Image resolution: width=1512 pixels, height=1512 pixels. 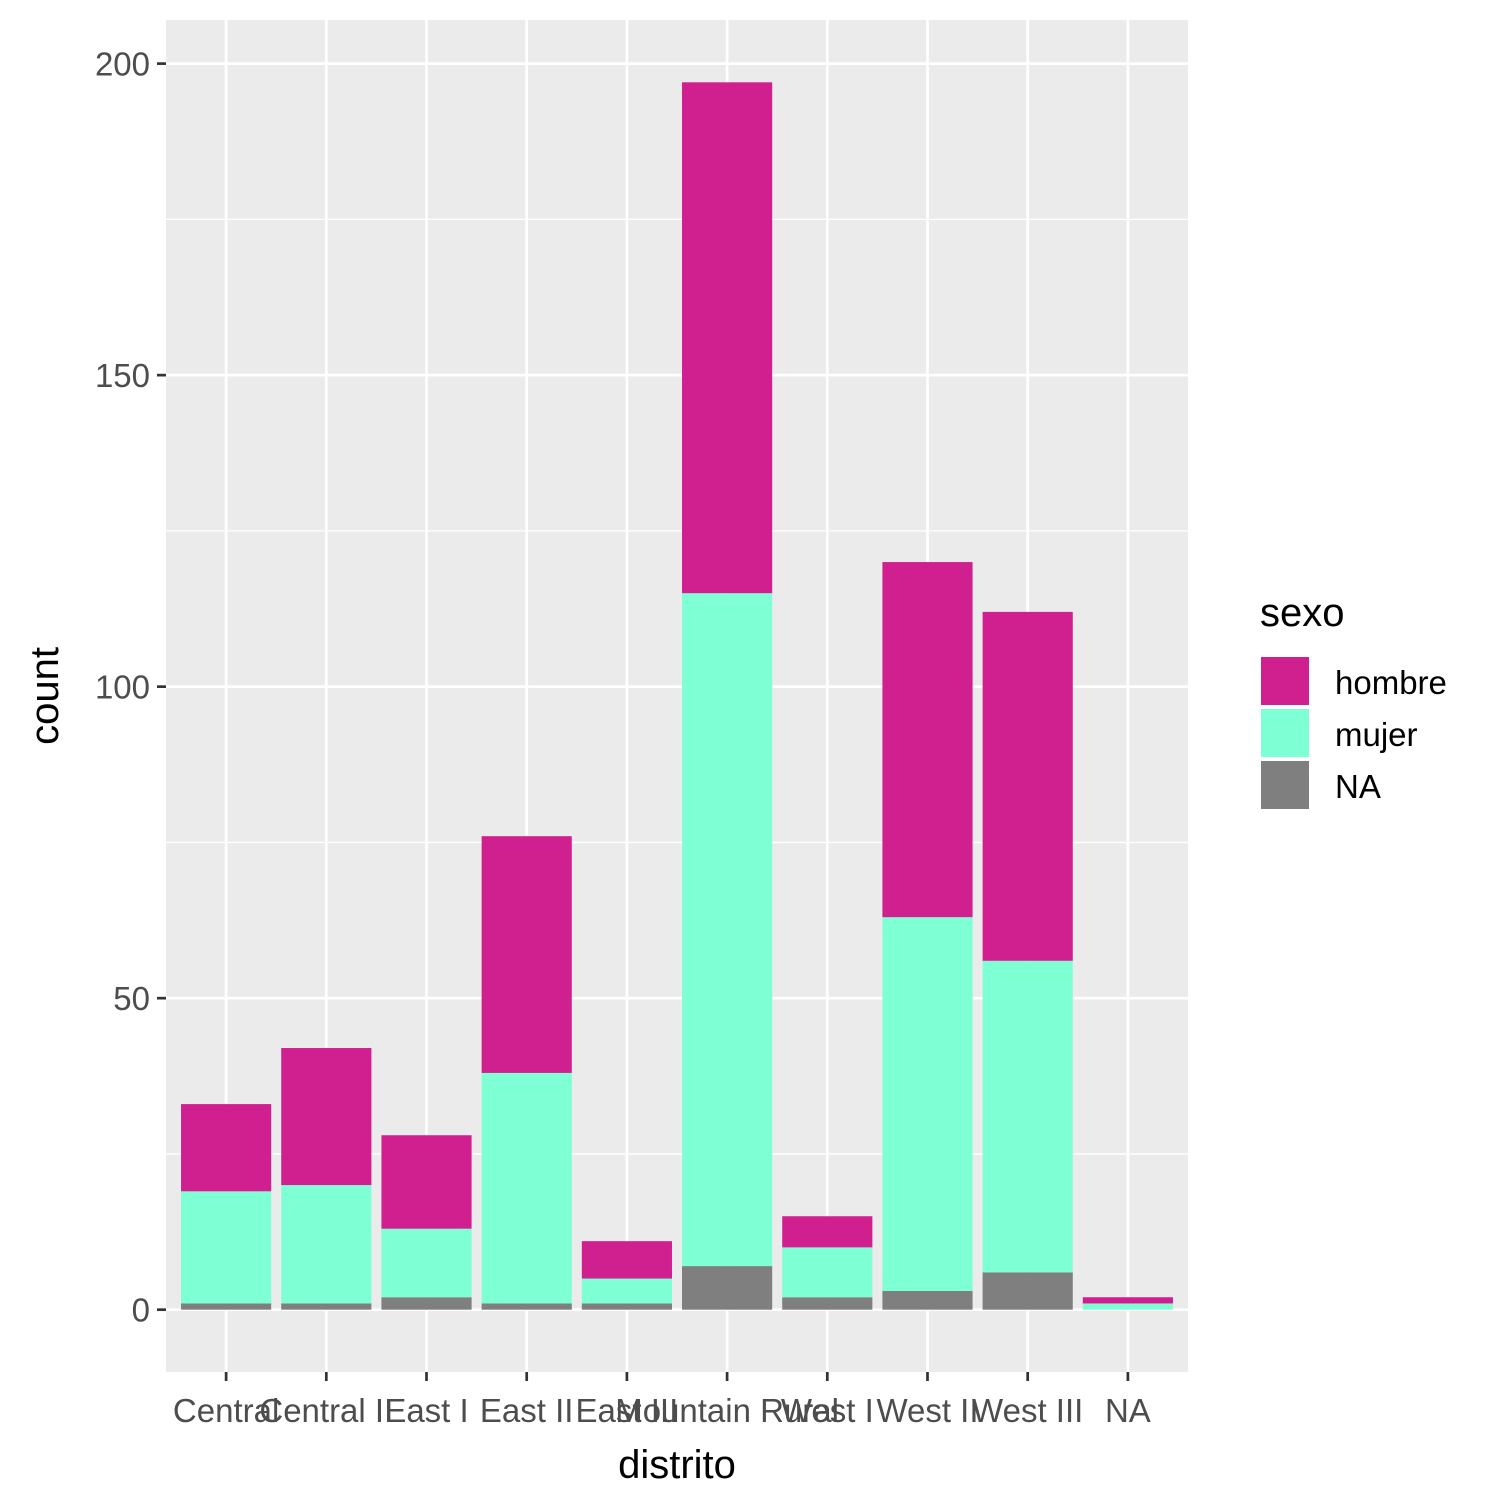 I want to click on x-tick-label: Central, so click(x=226, y=1410).